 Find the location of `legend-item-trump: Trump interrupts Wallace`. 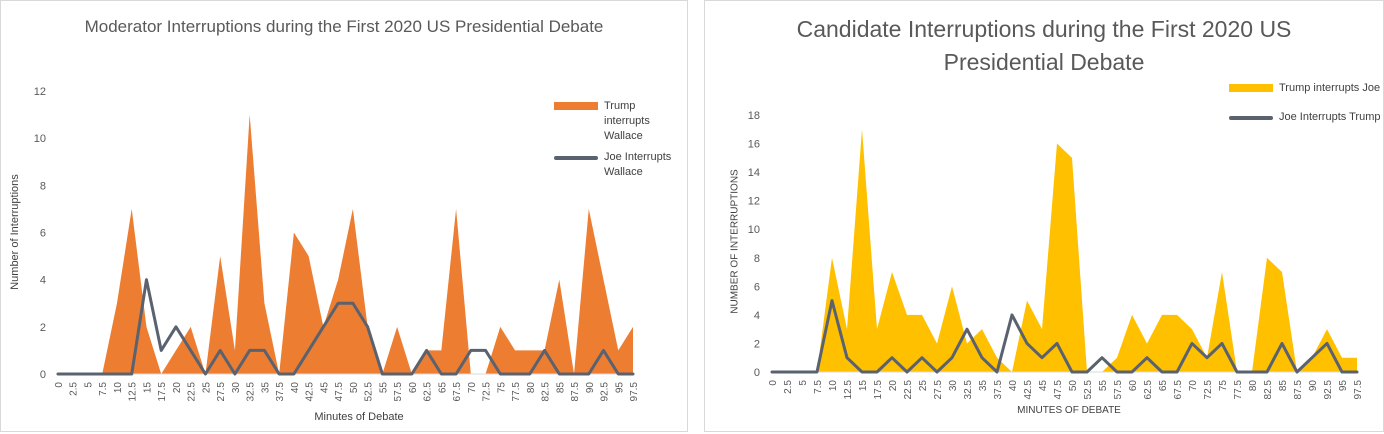

legend-item-trump: Trump interrupts Wallace is located at coordinates (619, 121).